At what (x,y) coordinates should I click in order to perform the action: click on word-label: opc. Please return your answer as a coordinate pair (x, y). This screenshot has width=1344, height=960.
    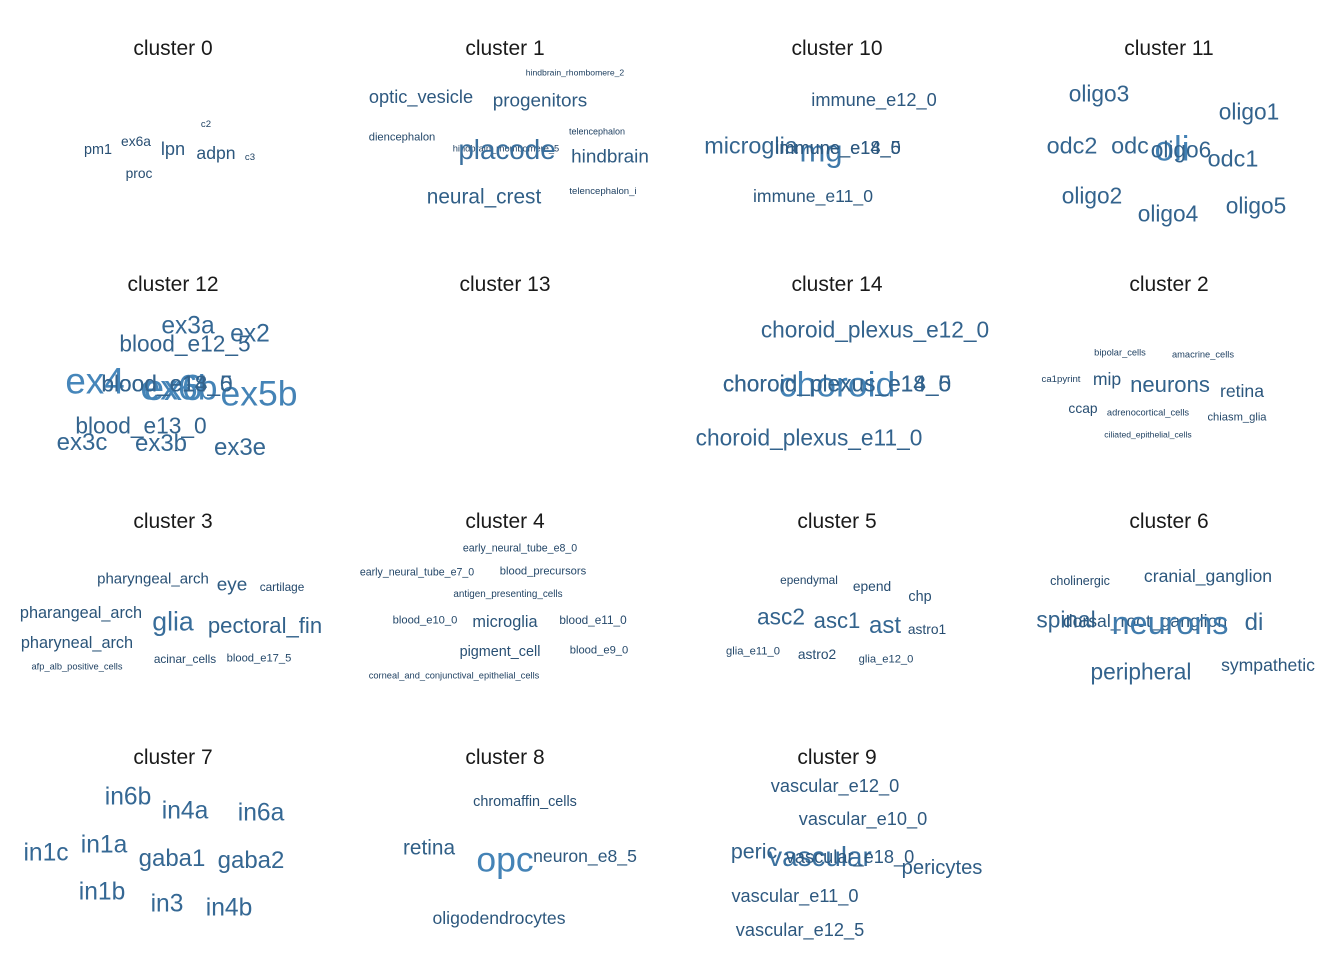
    Looking at the image, I should click on (505, 859).